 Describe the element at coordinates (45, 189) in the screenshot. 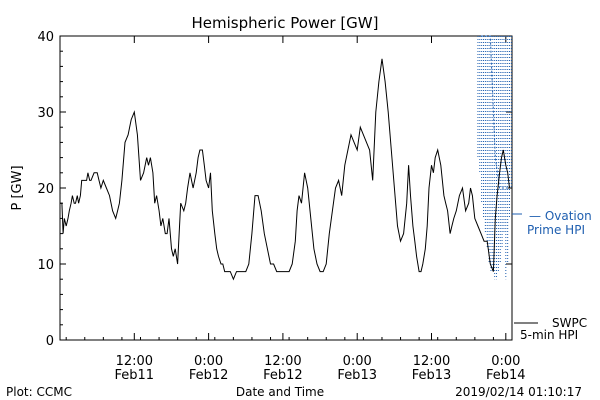

I see `y-tick-label: 20` at that location.